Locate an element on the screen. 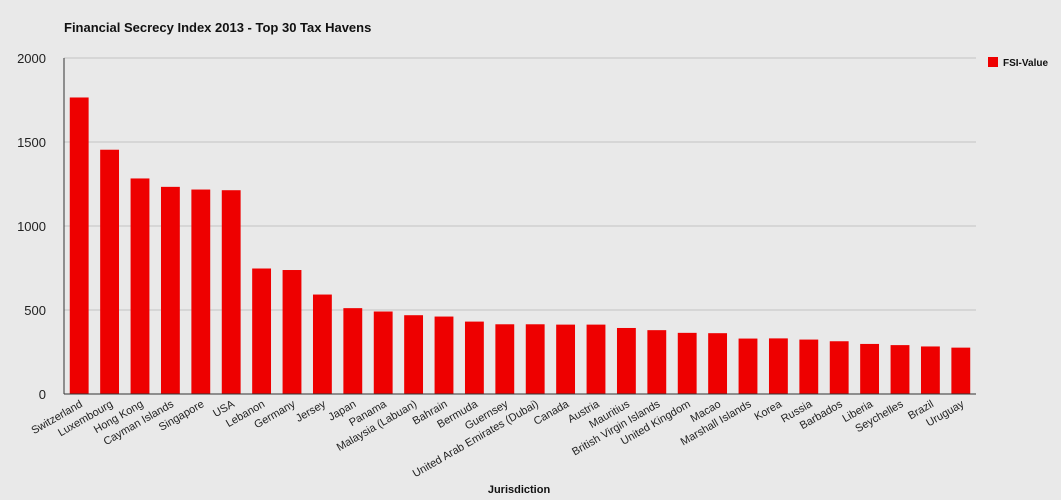 Image resolution: width=1061 pixels, height=500 pixels. y-tick-label: 1000 is located at coordinates (31, 226).